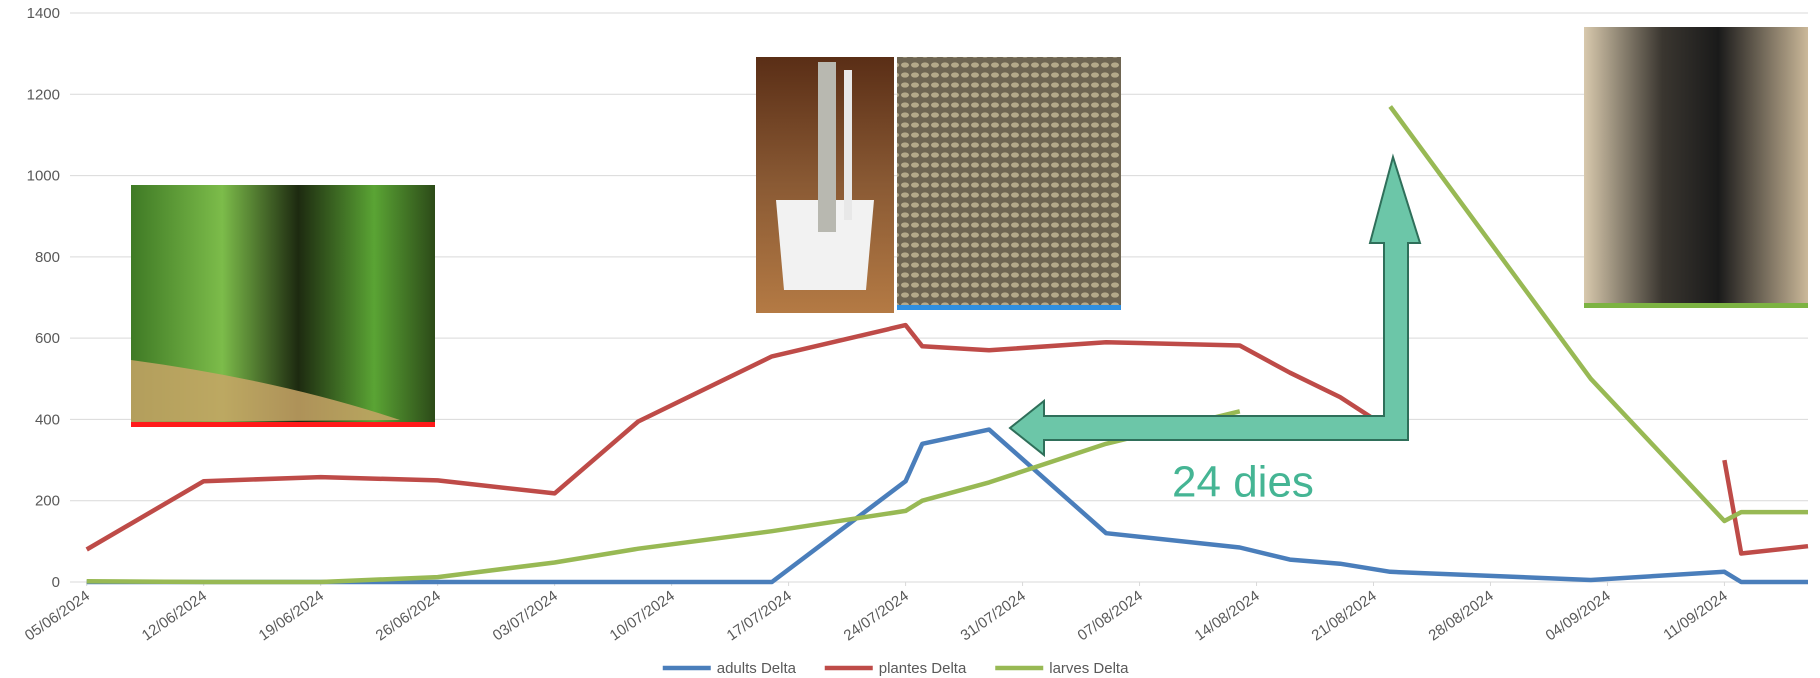 Image resolution: width=1820 pixels, height=678 pixels. I want to click on x-tick-label: 28/08/2024, so click(1461, 615).